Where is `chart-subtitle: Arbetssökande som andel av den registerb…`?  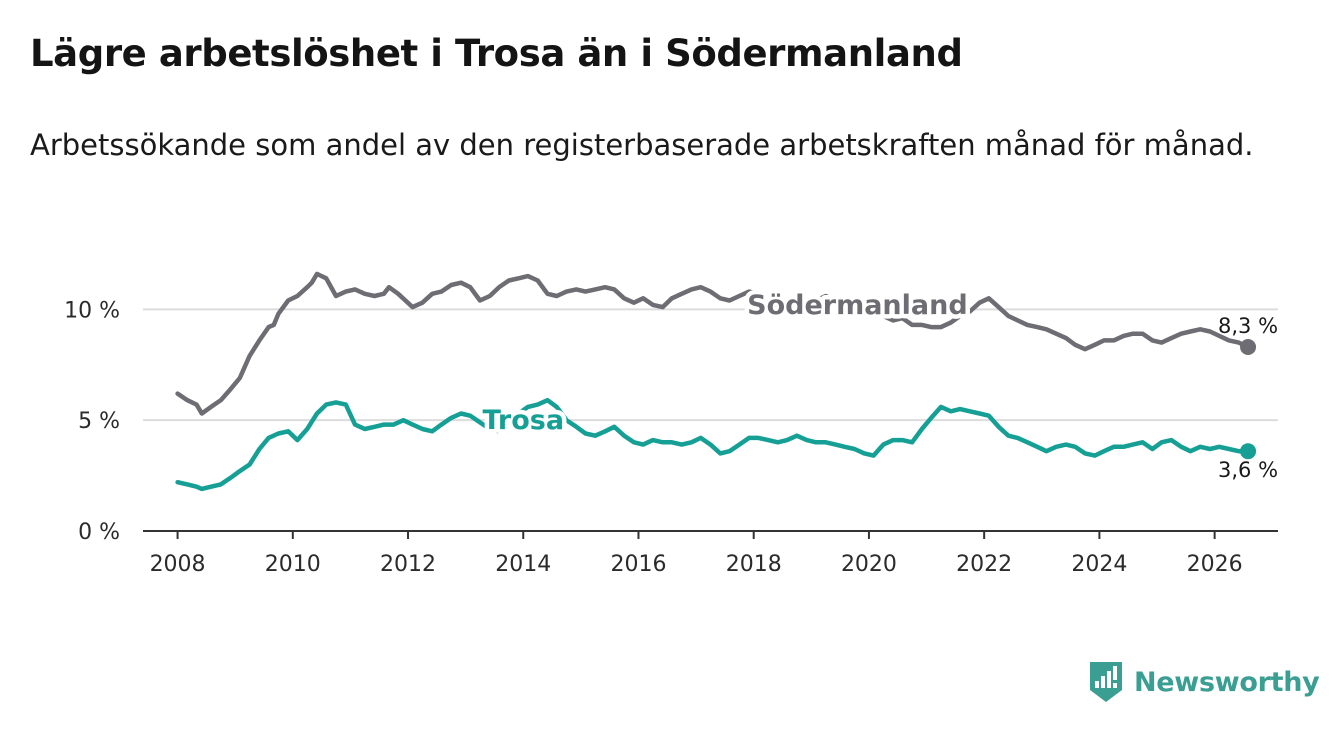 chart-subtitle: Arbetssökande som andel av den registerb… is located at coordinates (642, 145).